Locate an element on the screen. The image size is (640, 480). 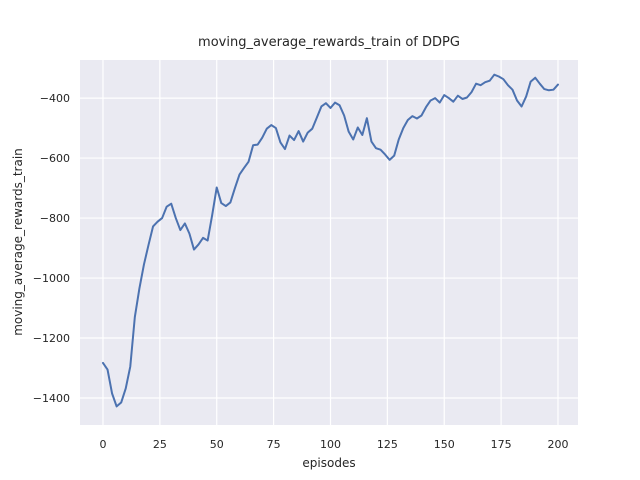
x-tick-labels: 0 25 50 75 100 125 150 175 200 is located at coordinates (333, 444).